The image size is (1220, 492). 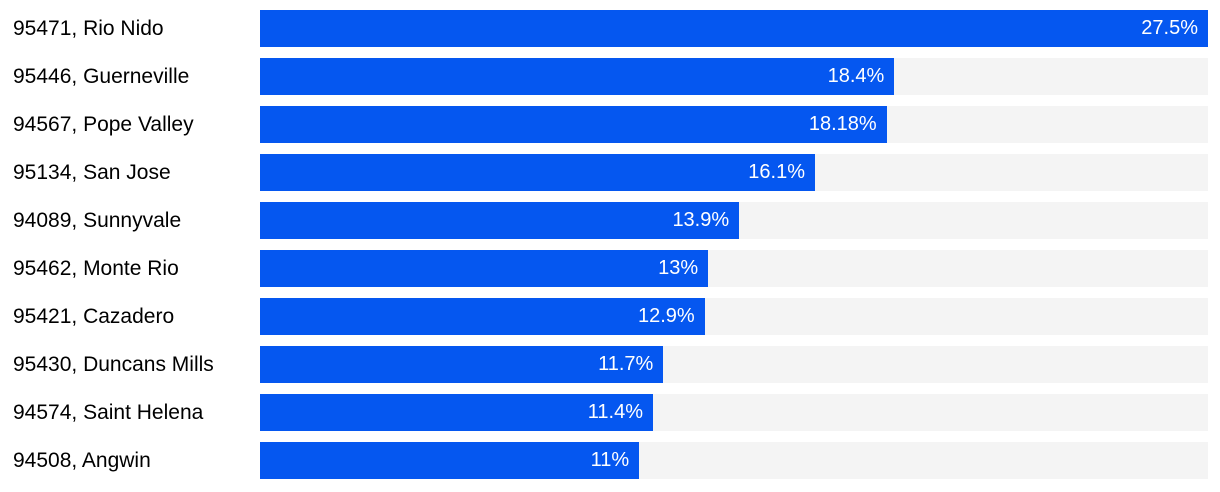 I want to click on category-label: 95134, San Jose, so click(x=92, y=172).